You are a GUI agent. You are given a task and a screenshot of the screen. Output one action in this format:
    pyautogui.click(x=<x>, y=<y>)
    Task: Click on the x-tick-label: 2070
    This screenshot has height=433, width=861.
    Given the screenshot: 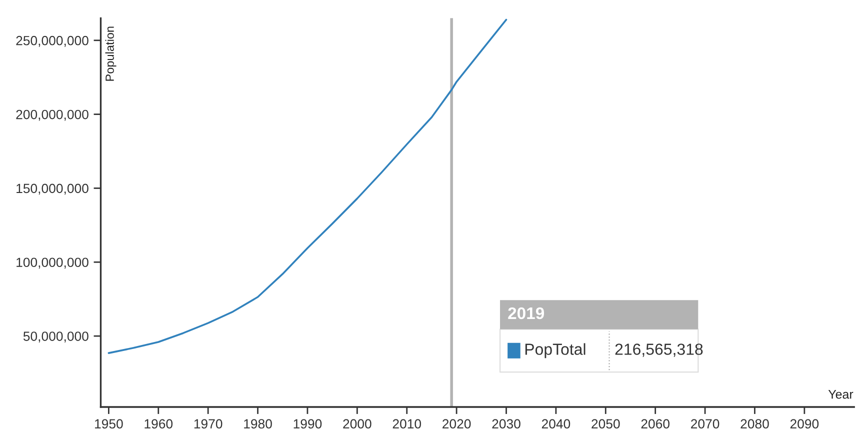 What is the action you would take?
    pyautogui.click(x=705, y=424)
    